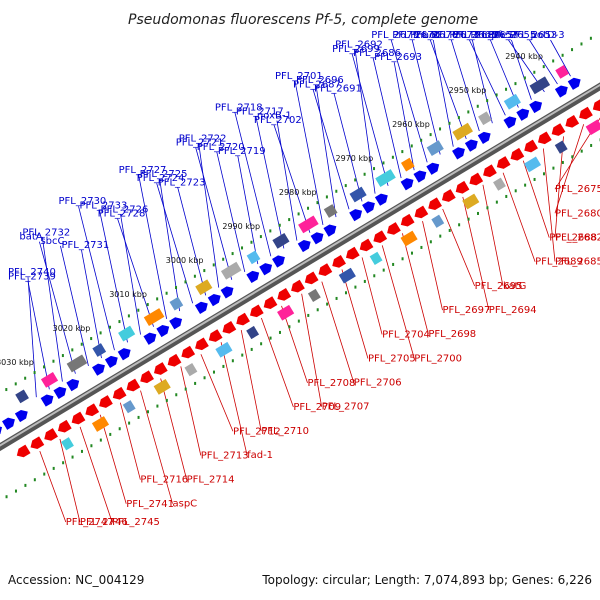  I want to click on bottom-gene-label: PFL_2682, so click(577, 237).